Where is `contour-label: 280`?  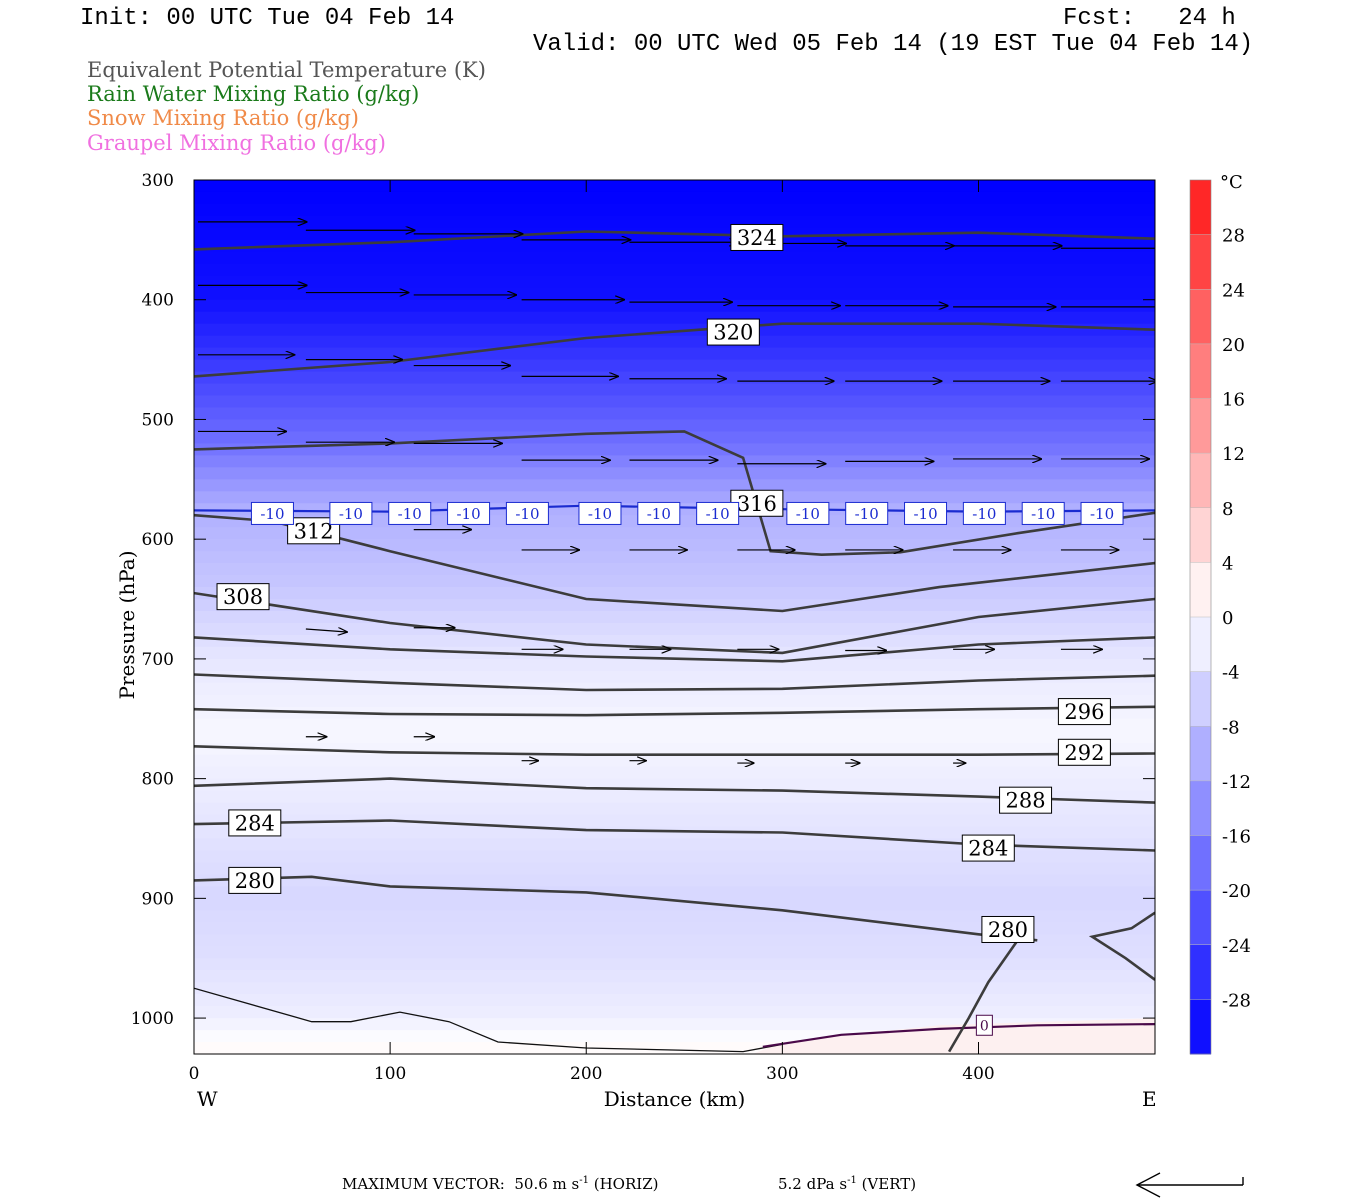
contour-label: 280 is located at coordinates (255, 880).